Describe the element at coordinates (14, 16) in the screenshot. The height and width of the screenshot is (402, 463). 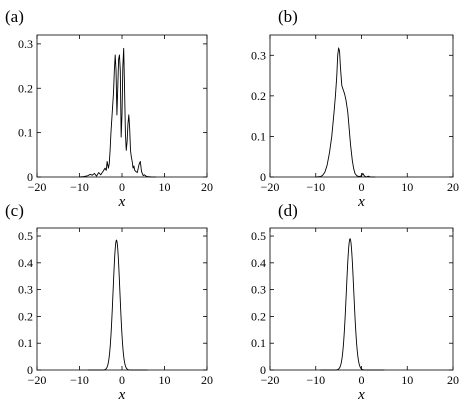
I see `panel-label: (a)` at that location.